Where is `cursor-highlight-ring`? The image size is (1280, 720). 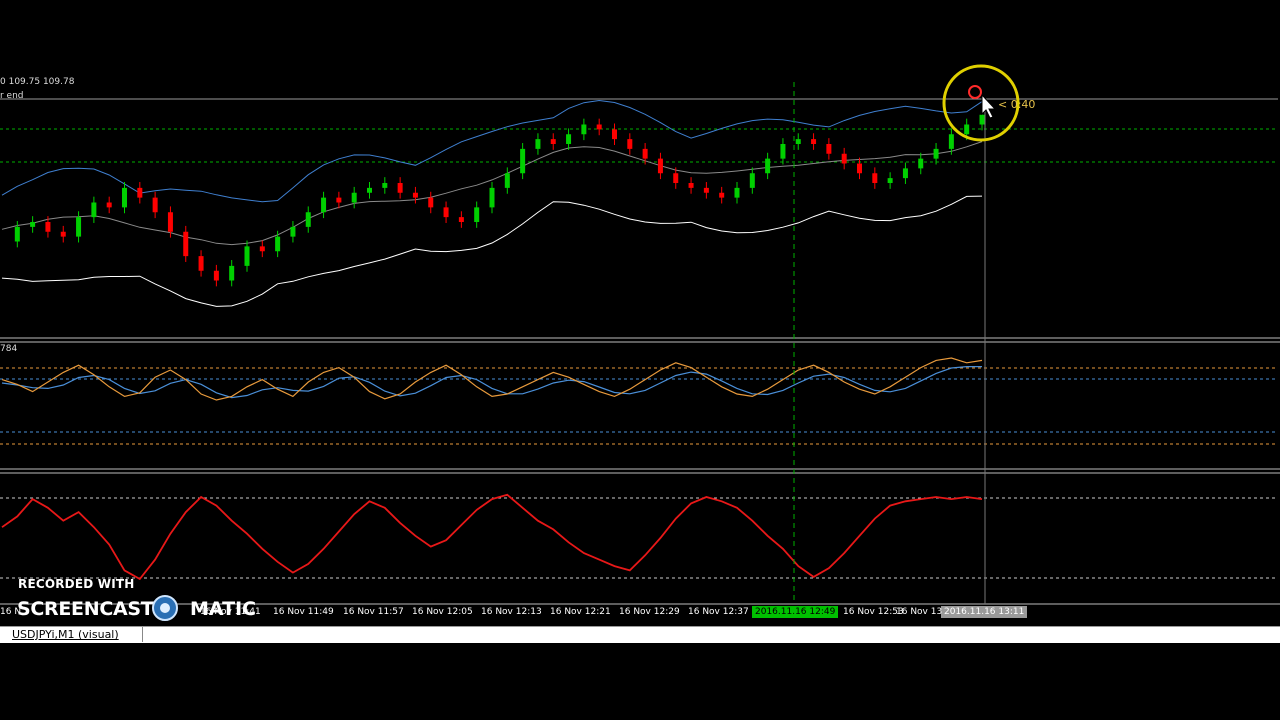
cursor-highlight-ring is located at coordinates (981, 103).